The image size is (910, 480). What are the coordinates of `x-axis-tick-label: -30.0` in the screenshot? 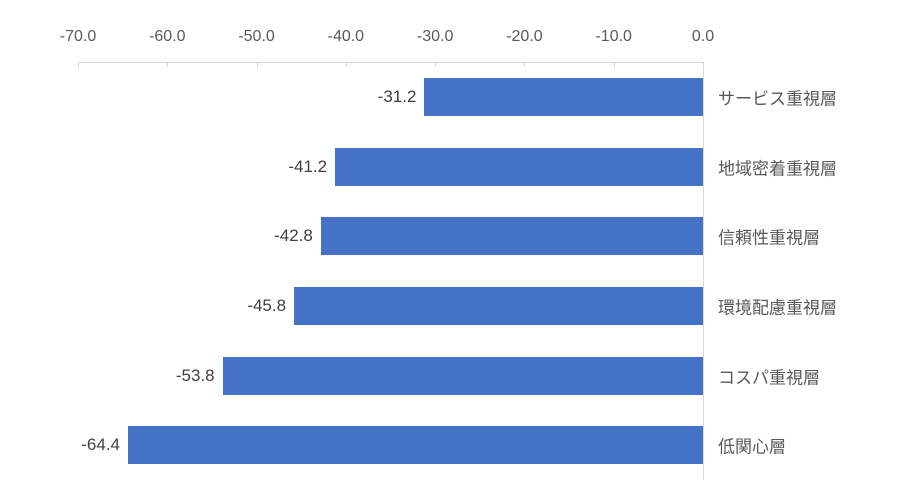 It's located at (435, 36).